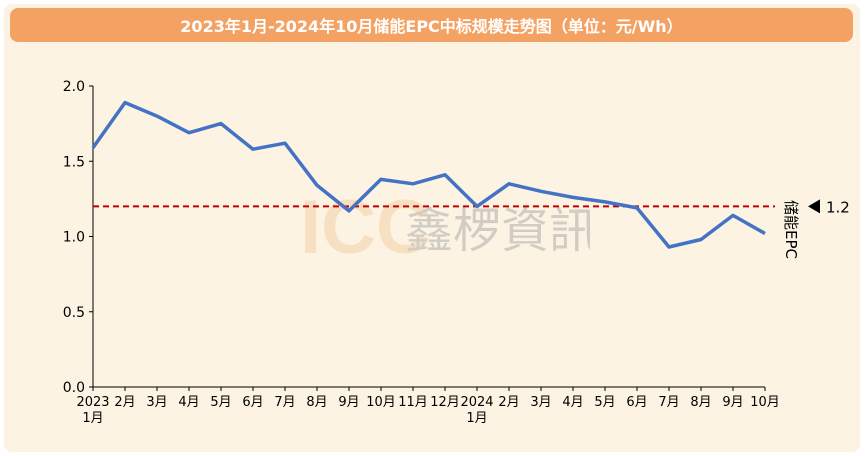  What do you see at coordinates (413, 402) in the screenshot?
I see `x-tick-label: 11月` at bounding box center [413, 402].